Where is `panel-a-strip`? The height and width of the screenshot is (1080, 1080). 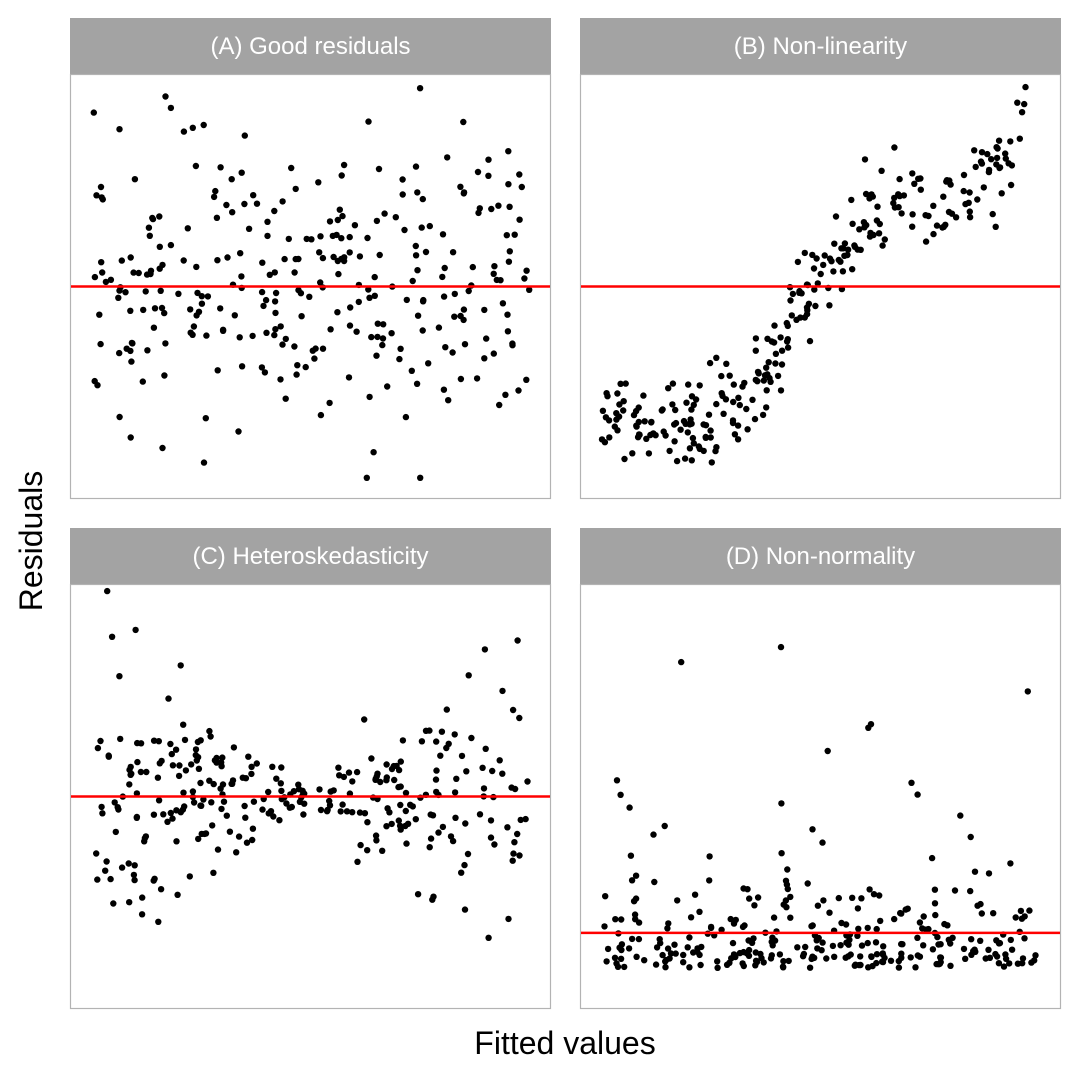 panel-a-strip is located at coordinates (310, 46).